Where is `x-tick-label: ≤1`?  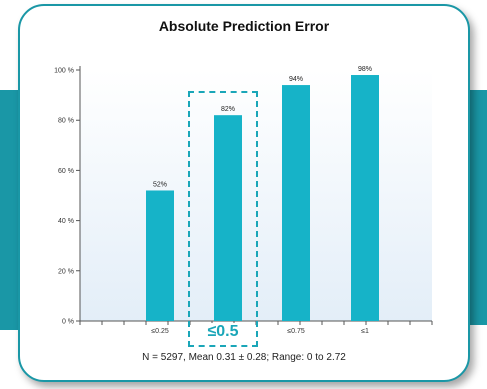
x-tick-label: ≤1 is located at coordinates (365, 331).